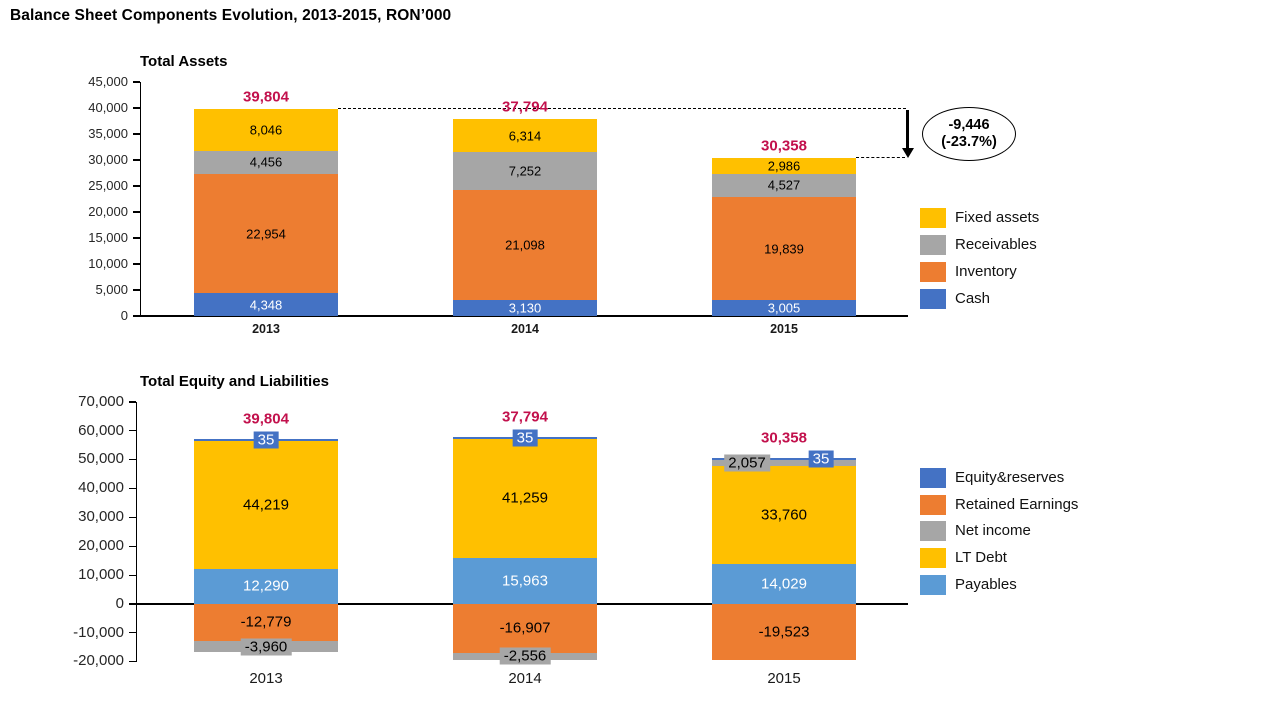 This screenshot has width=1280, height=720. I want to click on segment-label: 4,348, so click(266, 305).